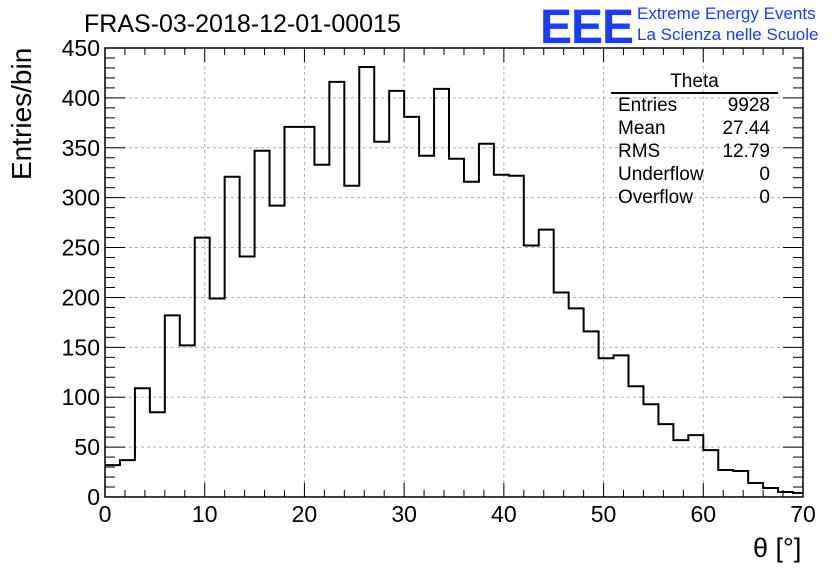 The height and width of the screenshot is (572, 836). I want to click on stats-row-overflow: Overflow 0, so click(694, 197).